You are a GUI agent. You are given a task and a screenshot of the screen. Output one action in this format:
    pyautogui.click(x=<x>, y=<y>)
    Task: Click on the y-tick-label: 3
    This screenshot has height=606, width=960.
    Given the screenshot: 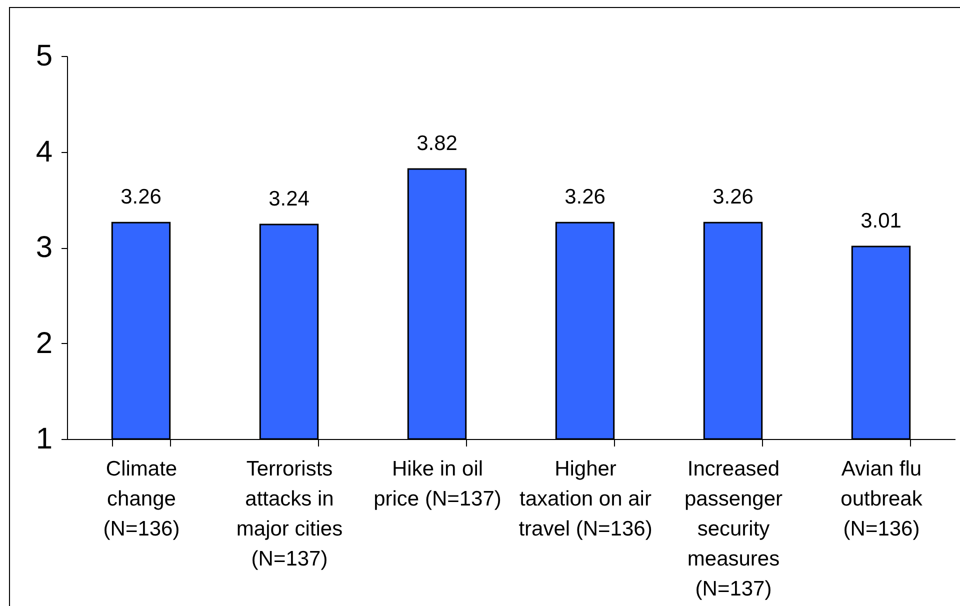 What is the action you would take?
    pyautogui.click(x=44, y=247)
    